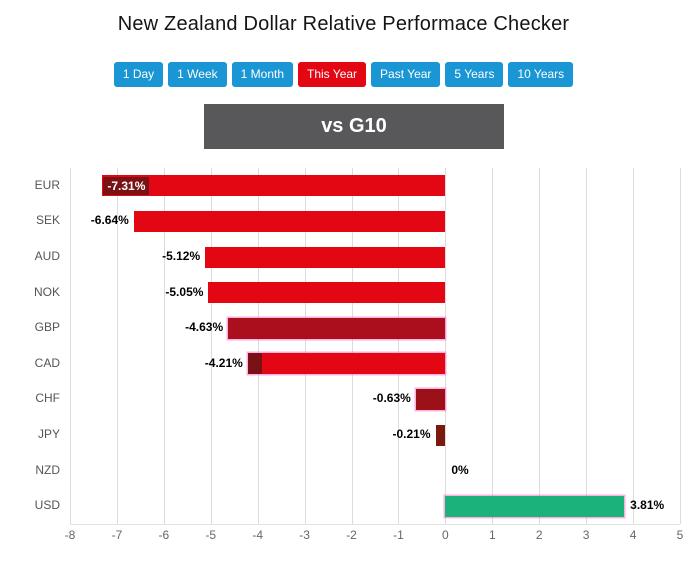 This screenshot has height=564, width=687. What do you see at coordinates (391, 398) in the screenshot?
I see `value-label-chf: -0.63%` at bounding box center [391, 398].